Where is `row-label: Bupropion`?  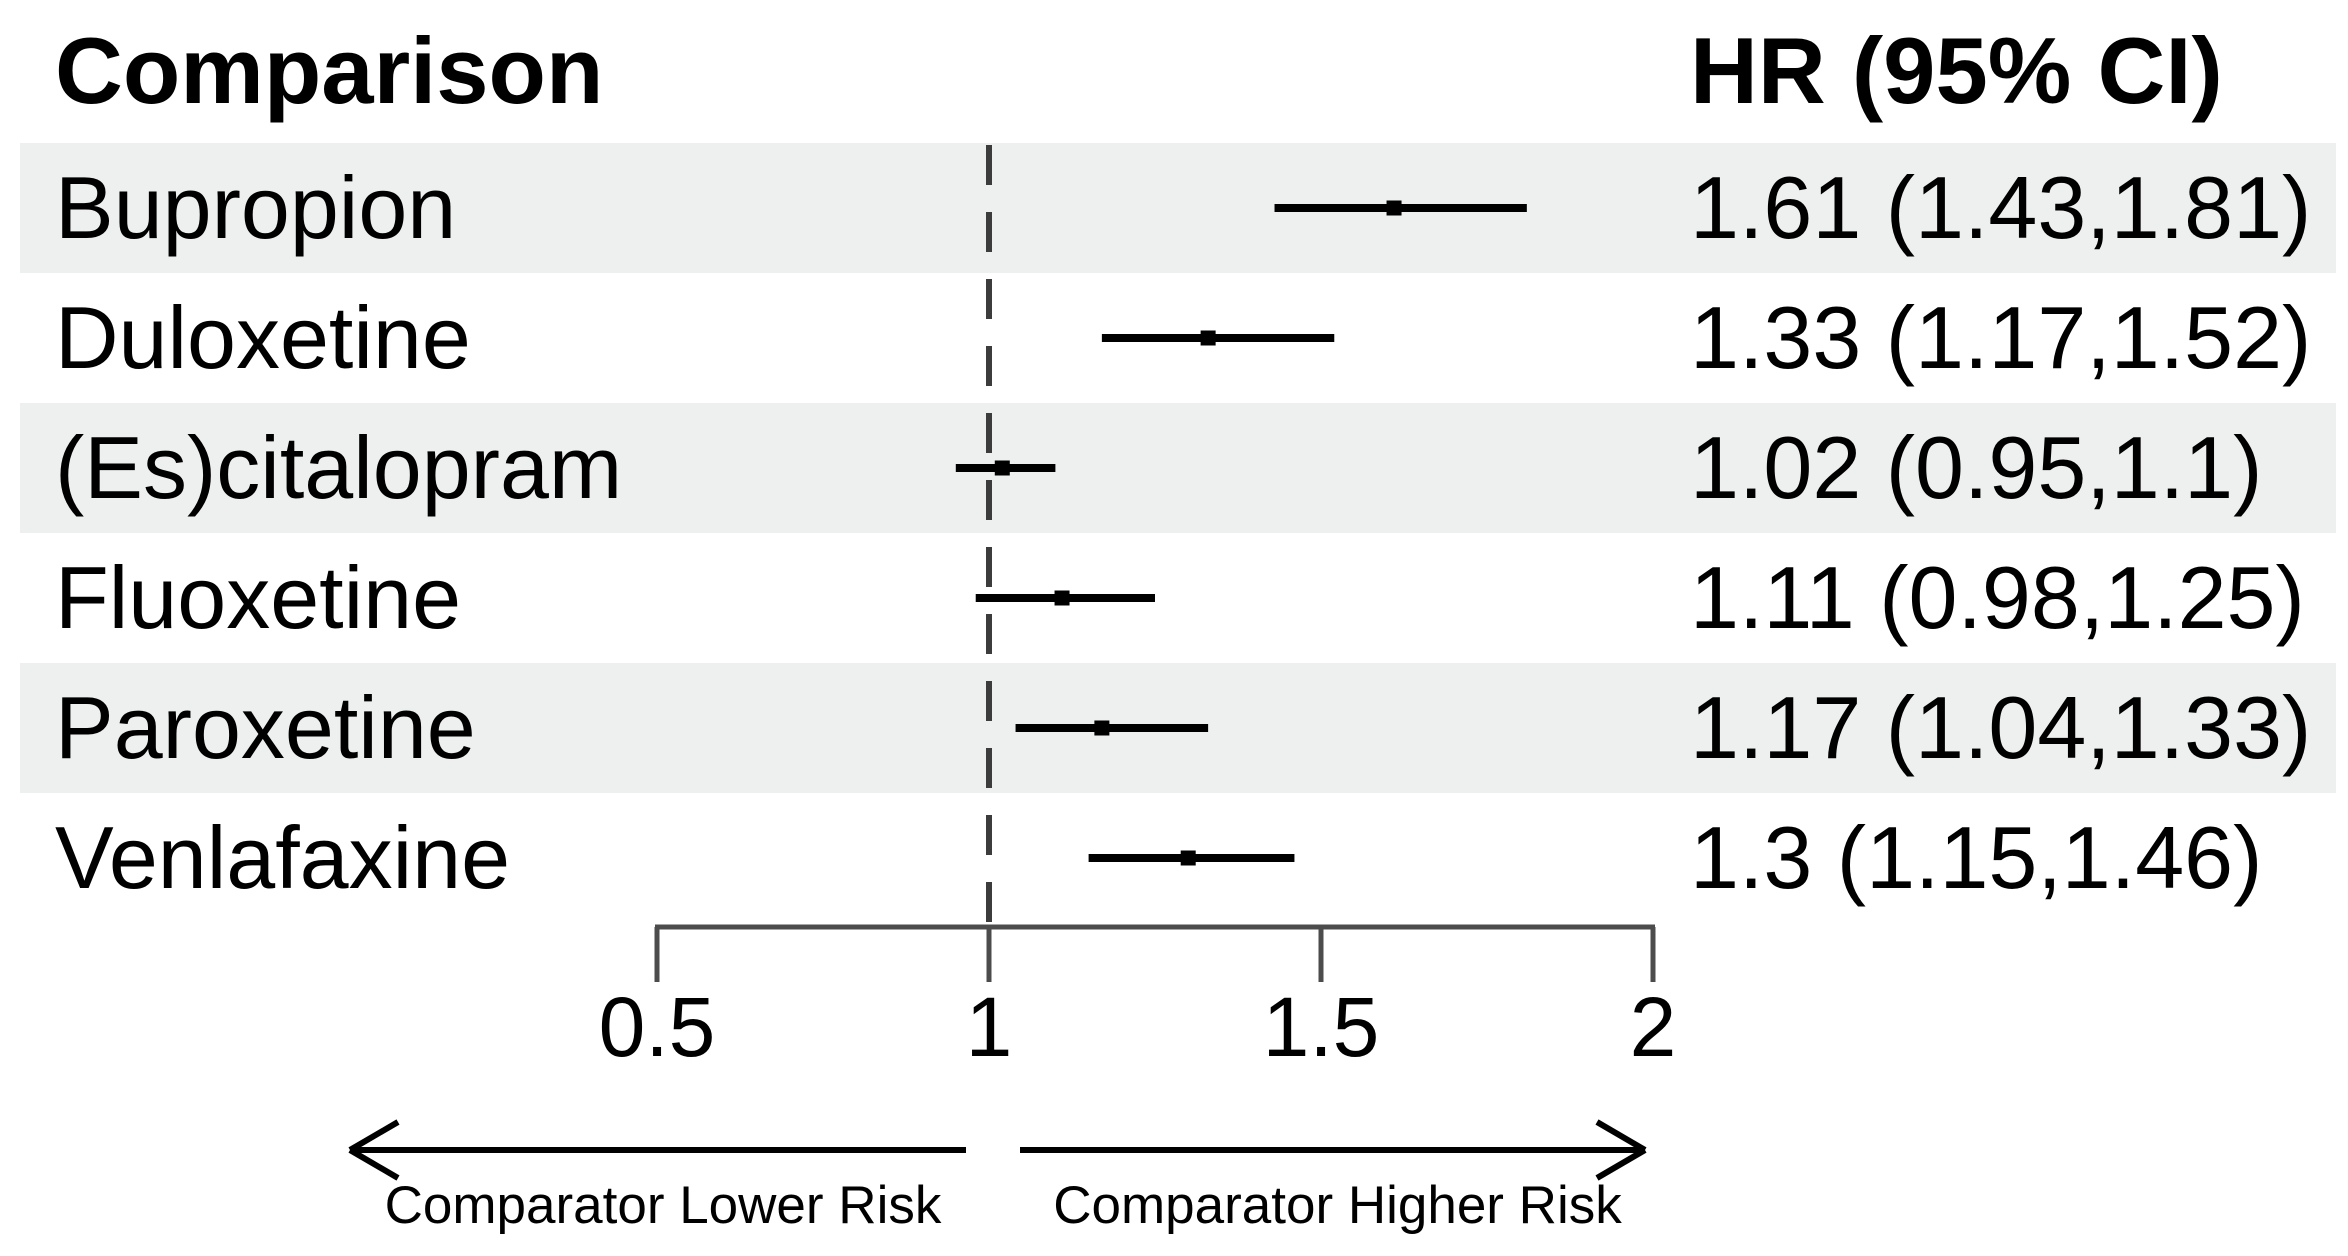
row-label: Bupropion is located at coordinates (256, 207).